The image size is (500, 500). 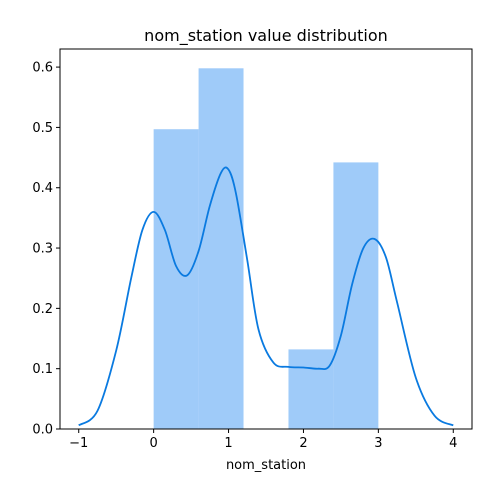 What do you see at coordinates (42, 68) in the screenshot?
I see `y-tick-label: 0.6` at bounding box center [42, 68].